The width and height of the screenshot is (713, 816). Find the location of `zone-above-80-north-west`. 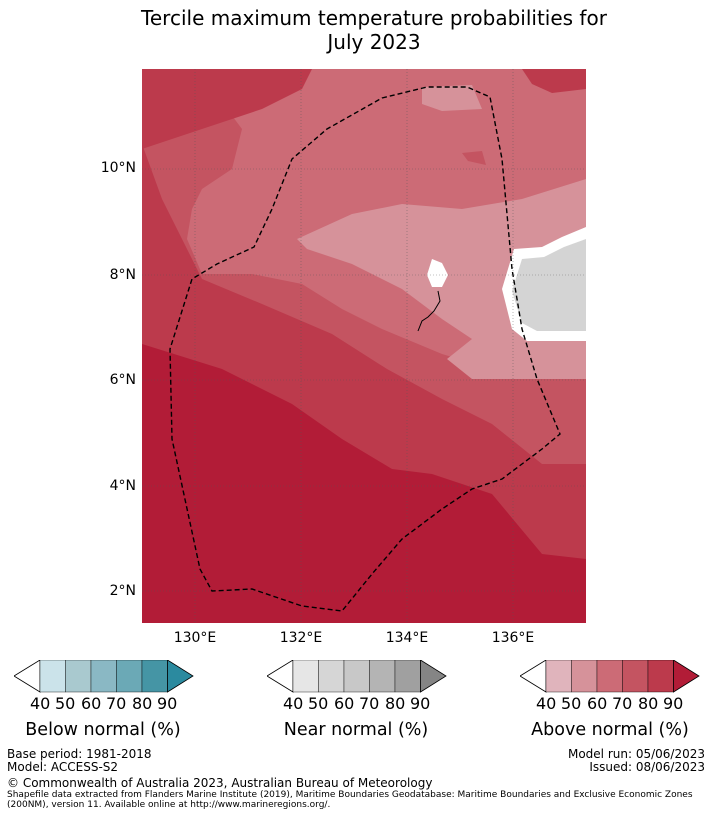

zone-above-80-north-west is located at coordinates (227, 109).